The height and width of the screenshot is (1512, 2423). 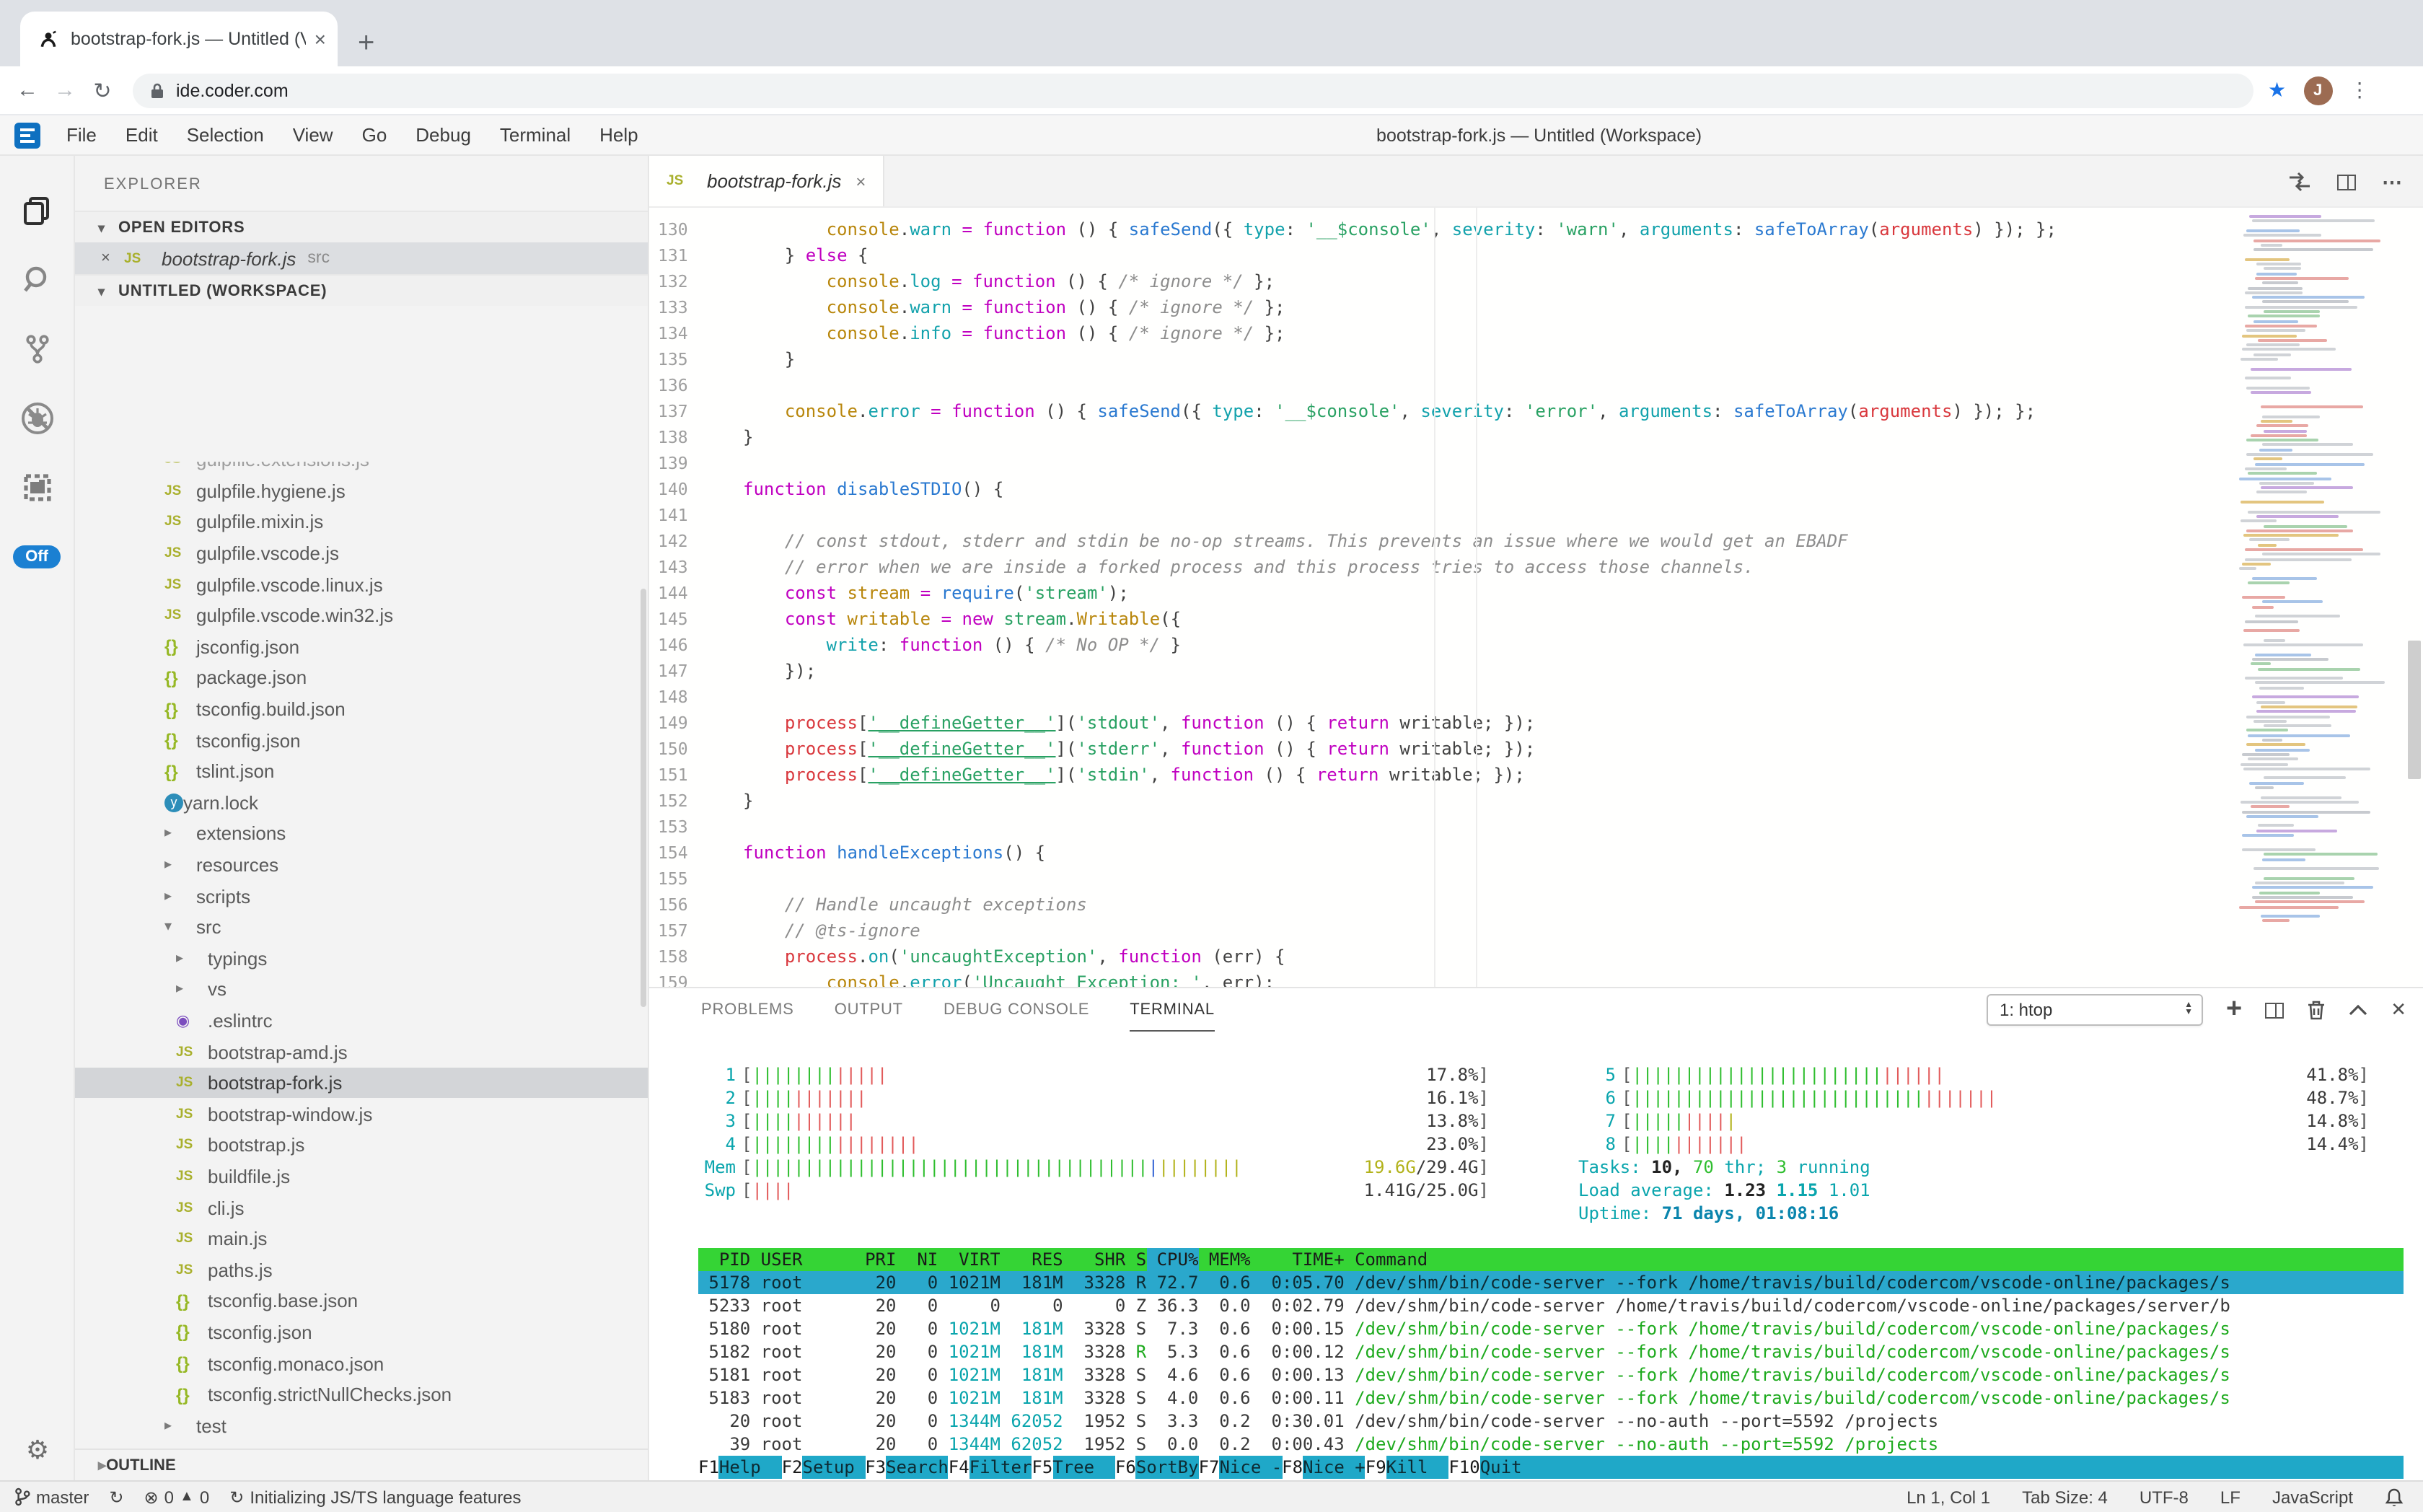 I want to click on menu-file: File, so click(x=81, y=134).